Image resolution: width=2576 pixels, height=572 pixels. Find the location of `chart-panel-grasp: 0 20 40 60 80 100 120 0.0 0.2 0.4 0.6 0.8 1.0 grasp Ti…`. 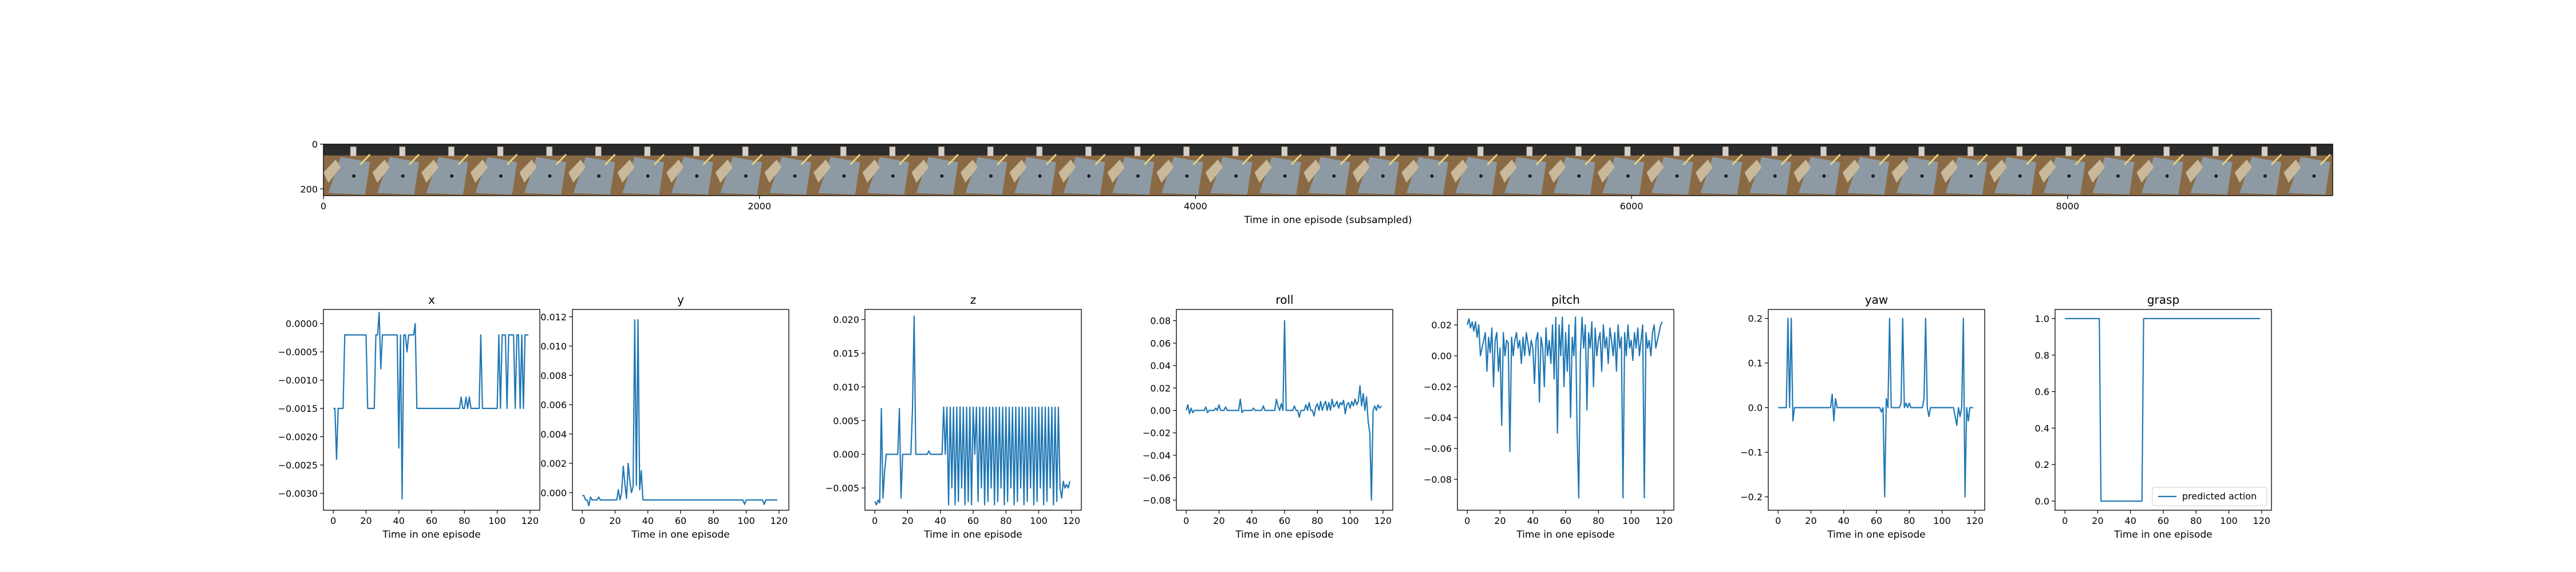

chart-panel-grasp: 0 20 40 60 80 100 120 0.0 0.2 0.4 0.6 0.8 1.0 grasp Ti… is located at coordinates (2153, 417).